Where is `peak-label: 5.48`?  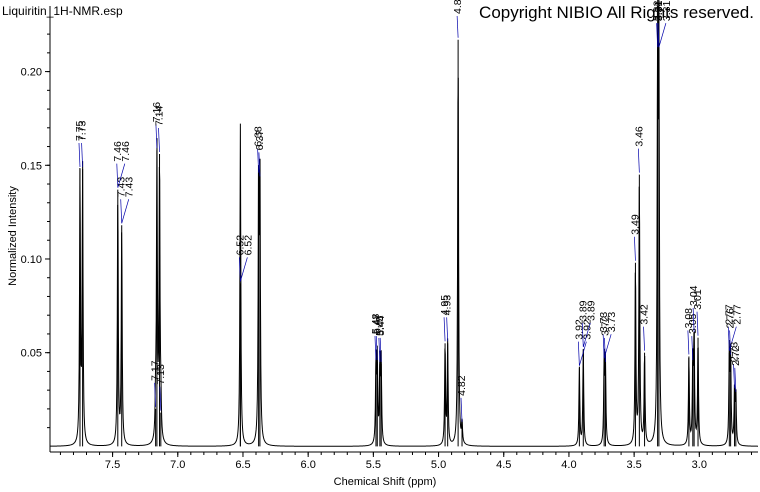 peak-label: 5.48 is located at coordinates (376, 323).